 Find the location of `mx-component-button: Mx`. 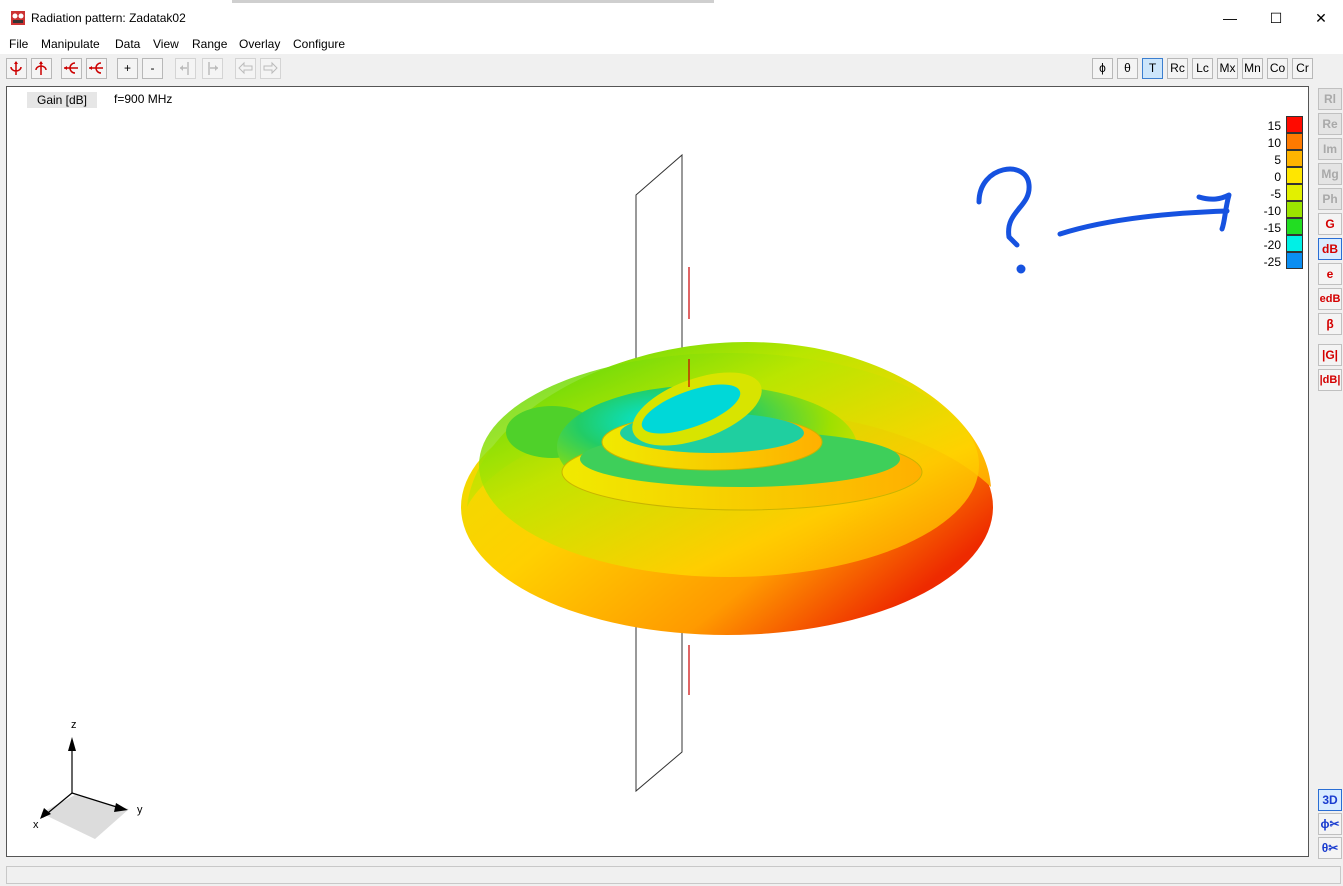

mx-component-button: Mx is located at coordinates (1227, 68).